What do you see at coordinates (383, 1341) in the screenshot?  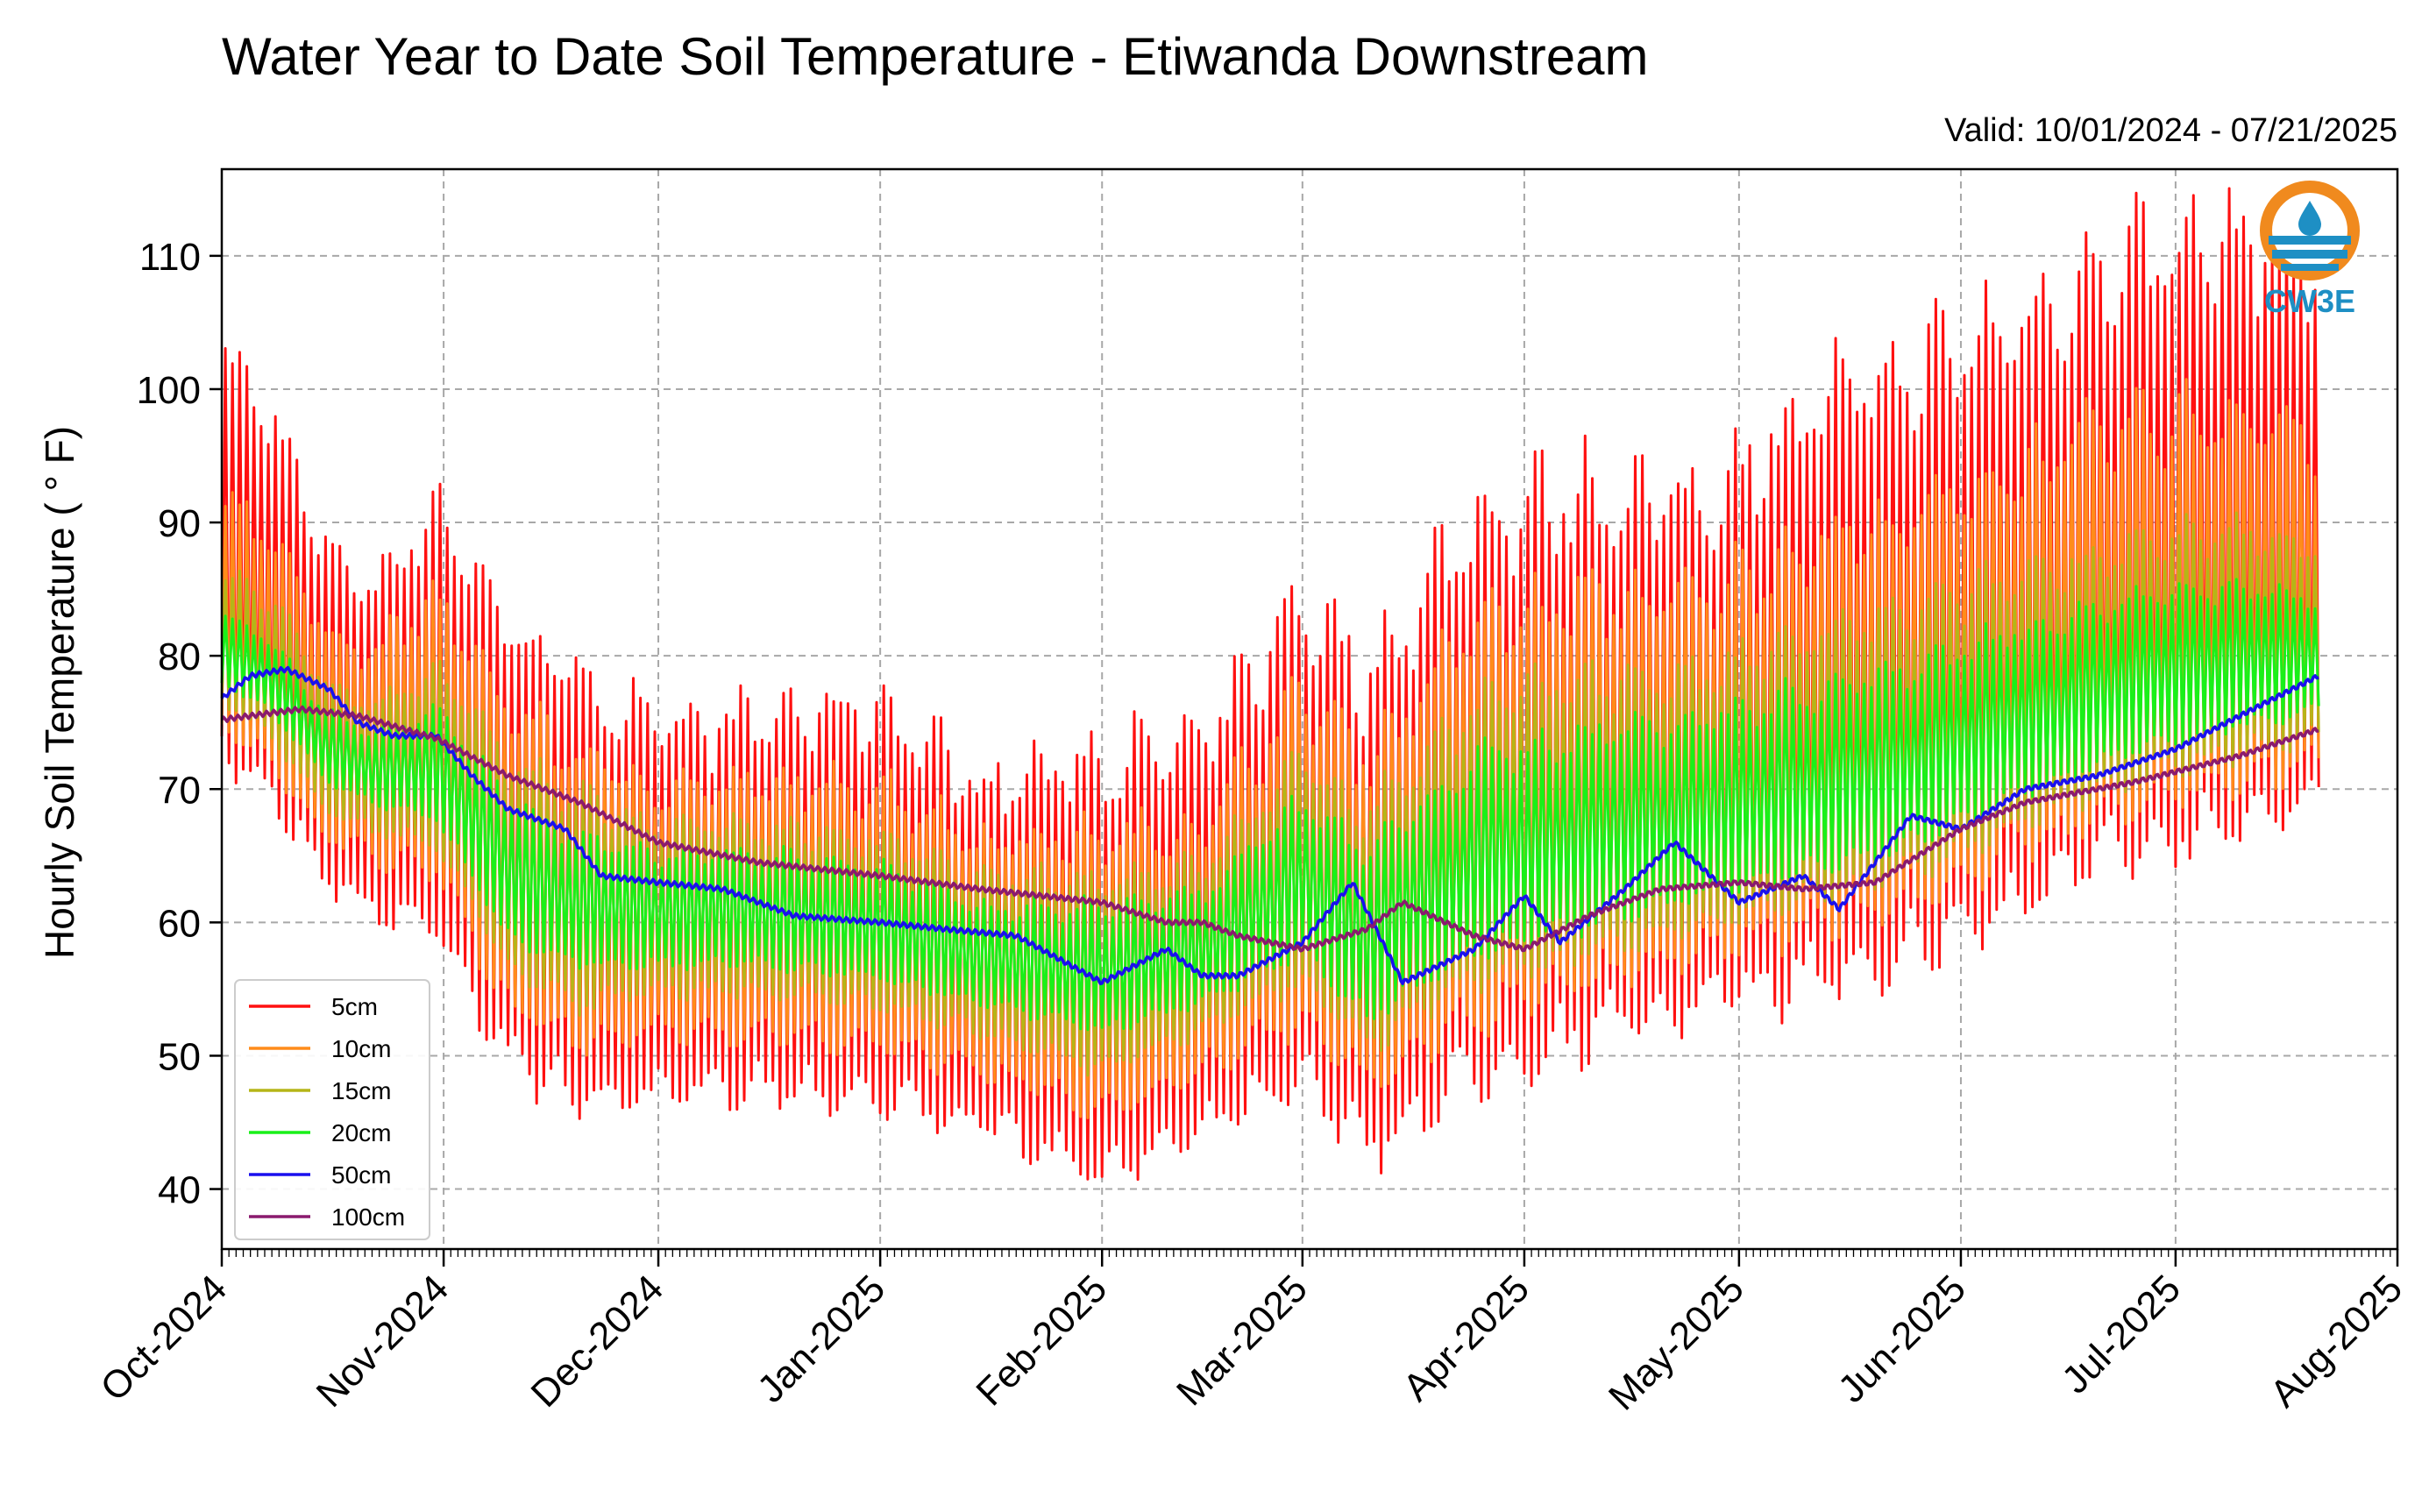 I see `x-tick-label: Nov-2024` at bounding box center [383, 1341].